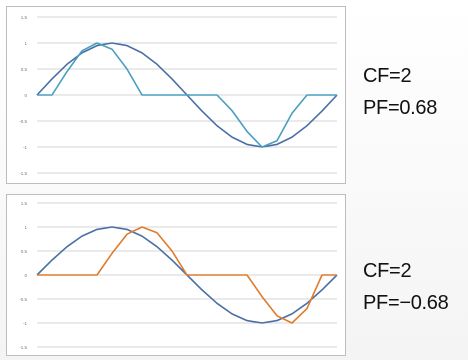  I want to click on caption-top: CF=2 PF=0.68, so click(400, 92).